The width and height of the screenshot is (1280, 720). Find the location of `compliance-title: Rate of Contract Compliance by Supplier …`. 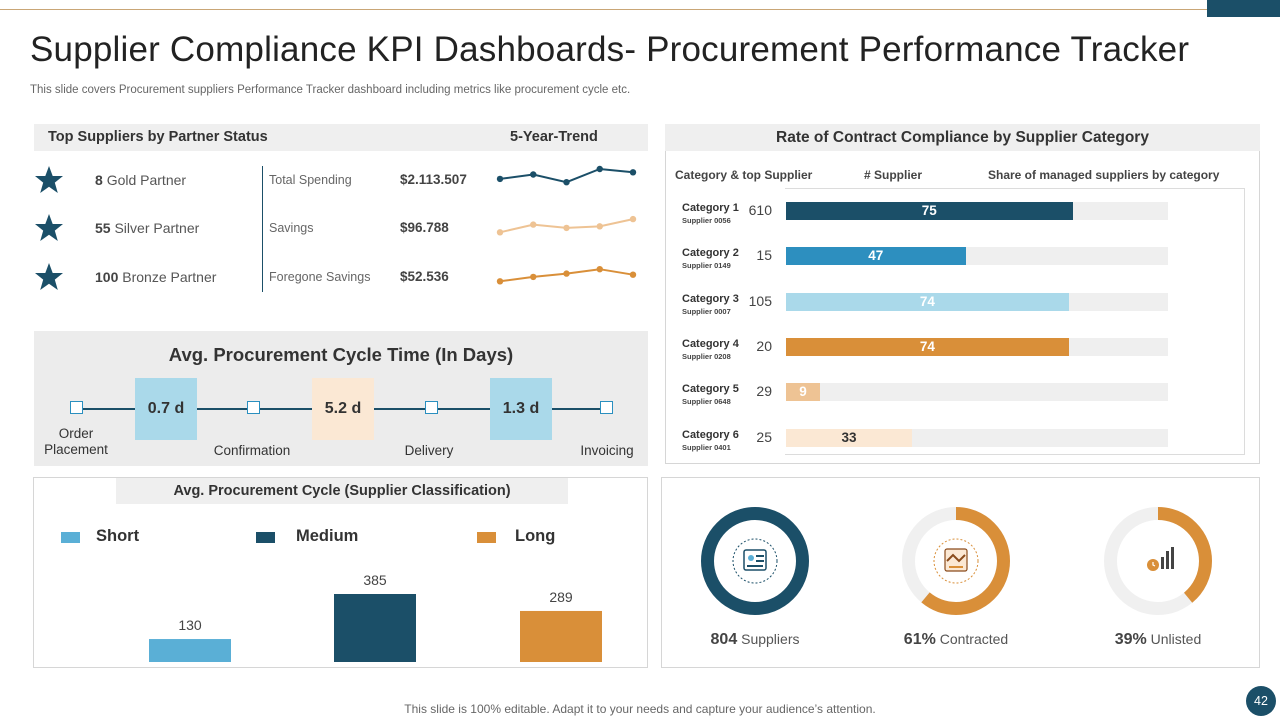

compliance-title: Rate of Contract Compliance by Supplier … is located at coordinates (962, 137).